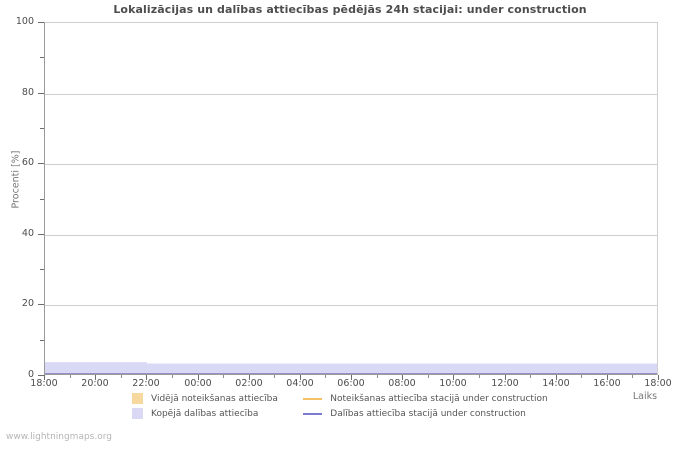  I want to click on x-tick-label-1: 20:00, so click(95, 383).